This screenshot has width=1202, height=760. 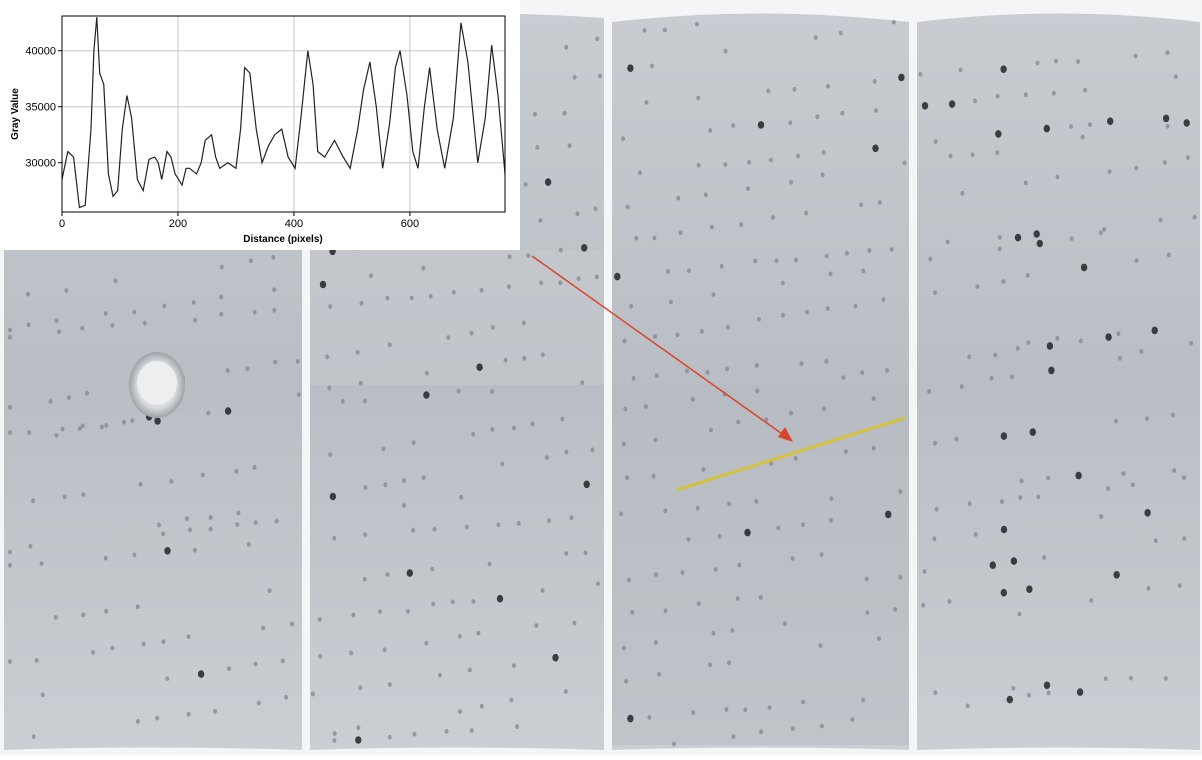 I want to click on arrow-shaft, so click(x=658, y=346).